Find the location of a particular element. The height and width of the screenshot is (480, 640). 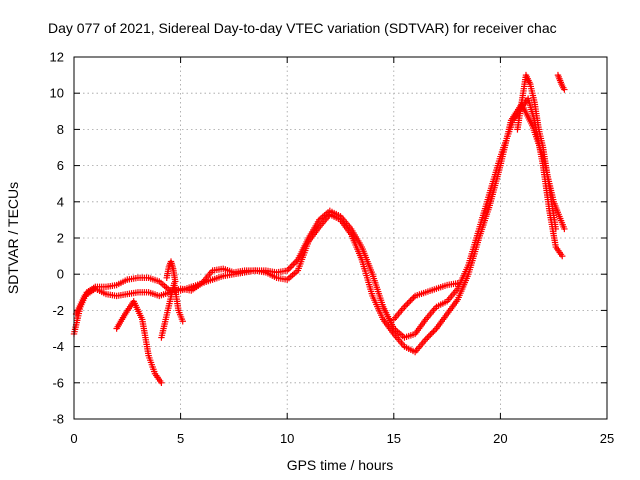

y-tick-label: 12 is located at coordinates (57, 57).